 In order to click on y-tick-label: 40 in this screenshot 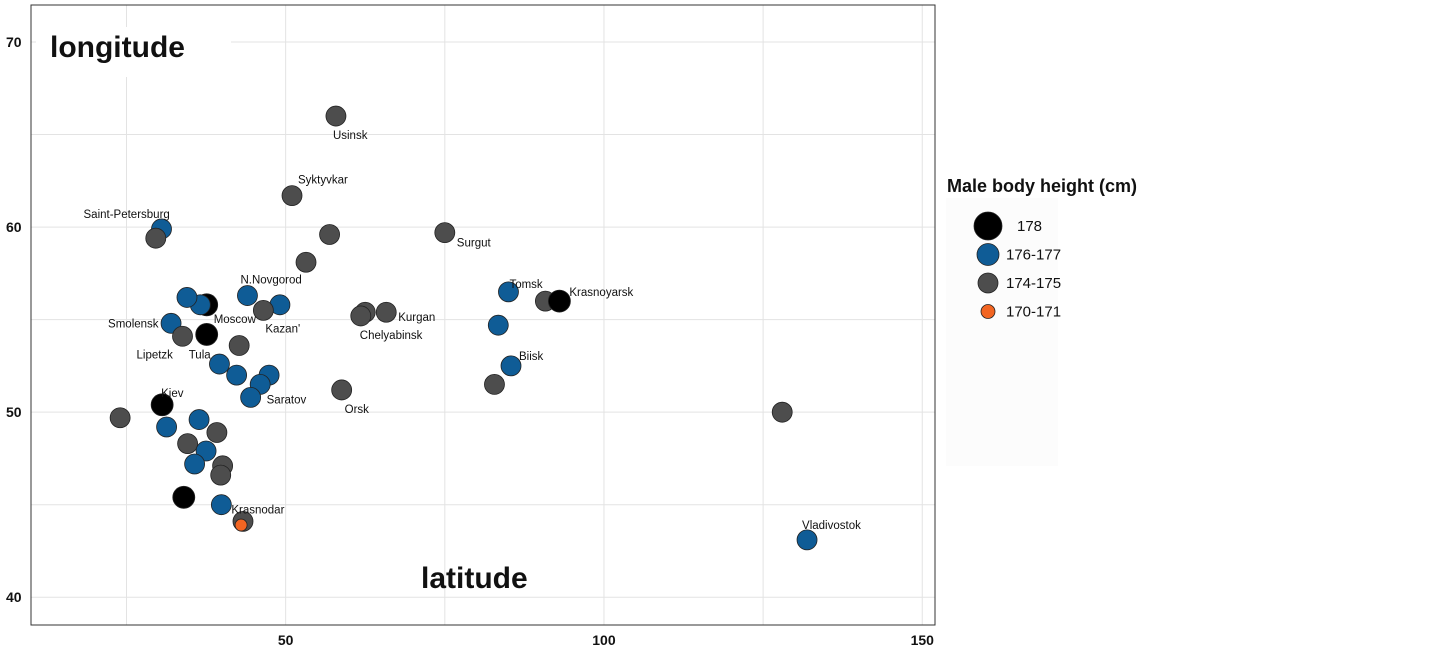, I will do `click(14, 597)`.